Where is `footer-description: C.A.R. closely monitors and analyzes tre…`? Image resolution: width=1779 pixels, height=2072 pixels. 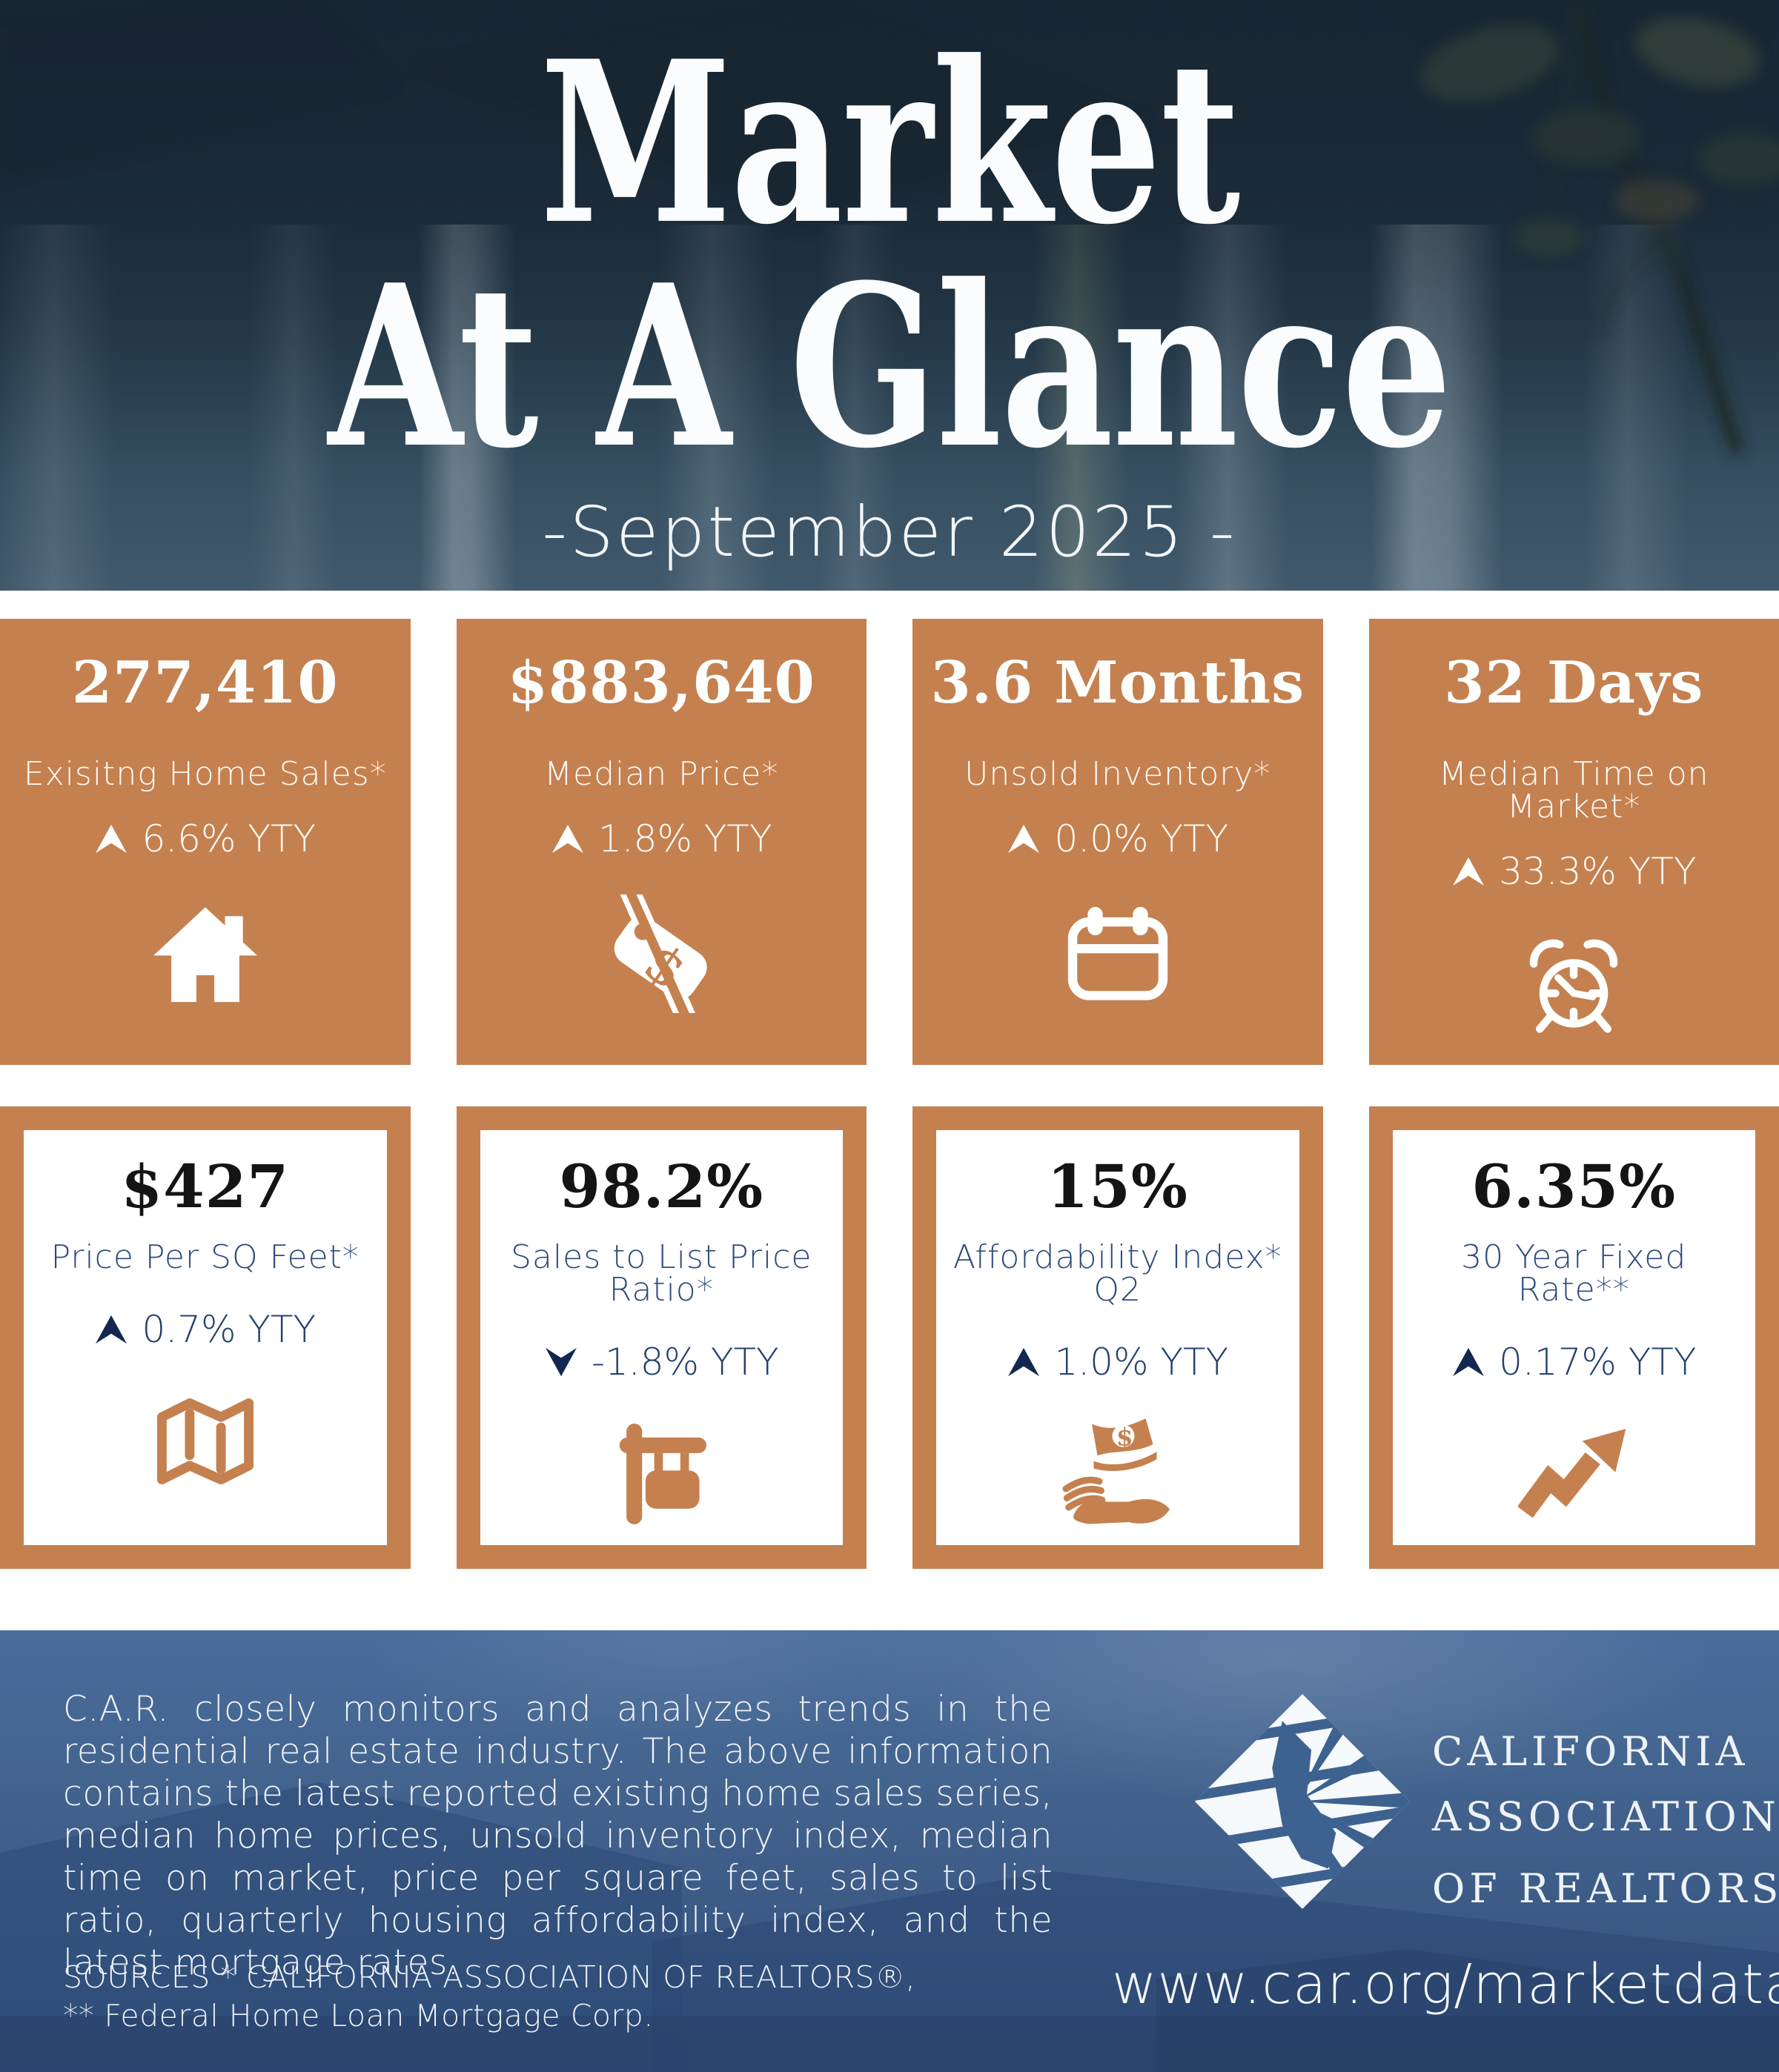
footer-description: C.A.R. closely monitors and analyzes tre… is located at coordinates (558, 1836).